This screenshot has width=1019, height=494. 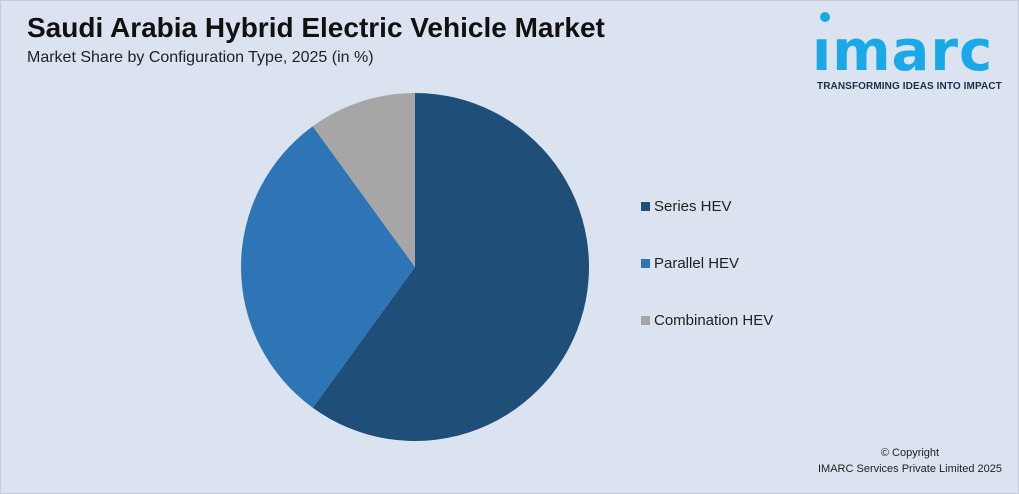 I want to click on imarc-logo: ımarc TRANSFORMING IDEAS INTO IMPACT, so click(x=912, y=52).